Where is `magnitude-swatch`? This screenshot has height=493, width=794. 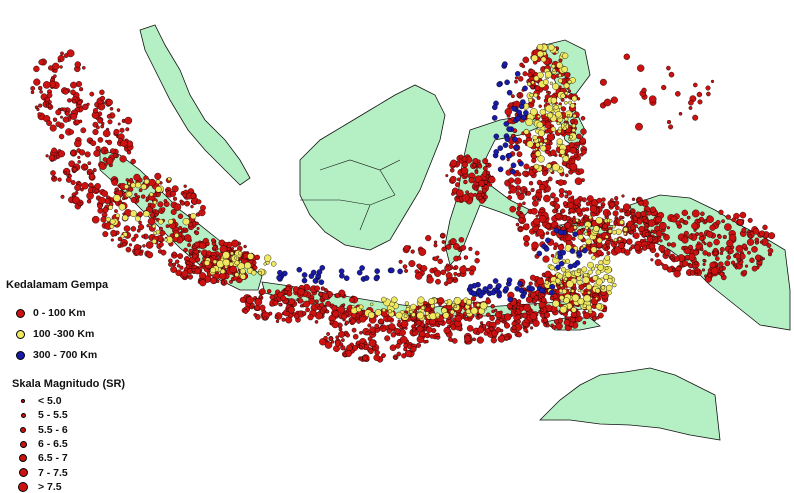
magnitude-swatch is located at coordinates (23, 401).